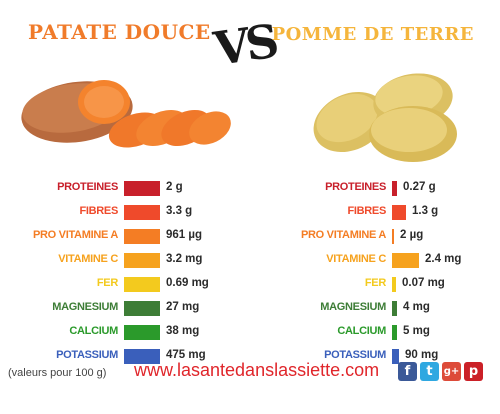  Describe the element at coordinates (186, 355) in the screenshot. I see `left-nutrient-value: 475 mg` at that location.